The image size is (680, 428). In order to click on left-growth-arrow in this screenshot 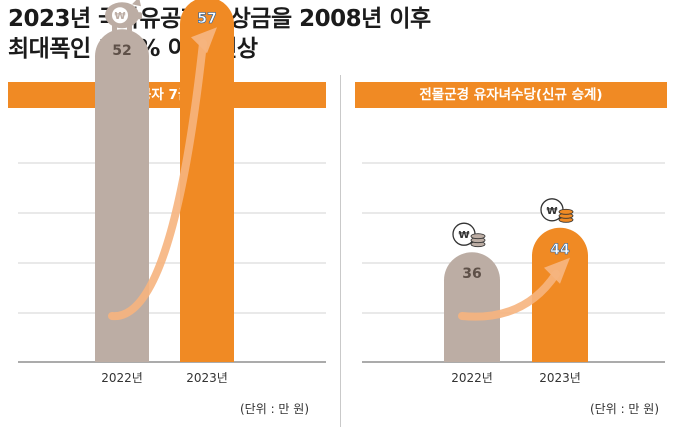, I will do `click(157, 180)`.